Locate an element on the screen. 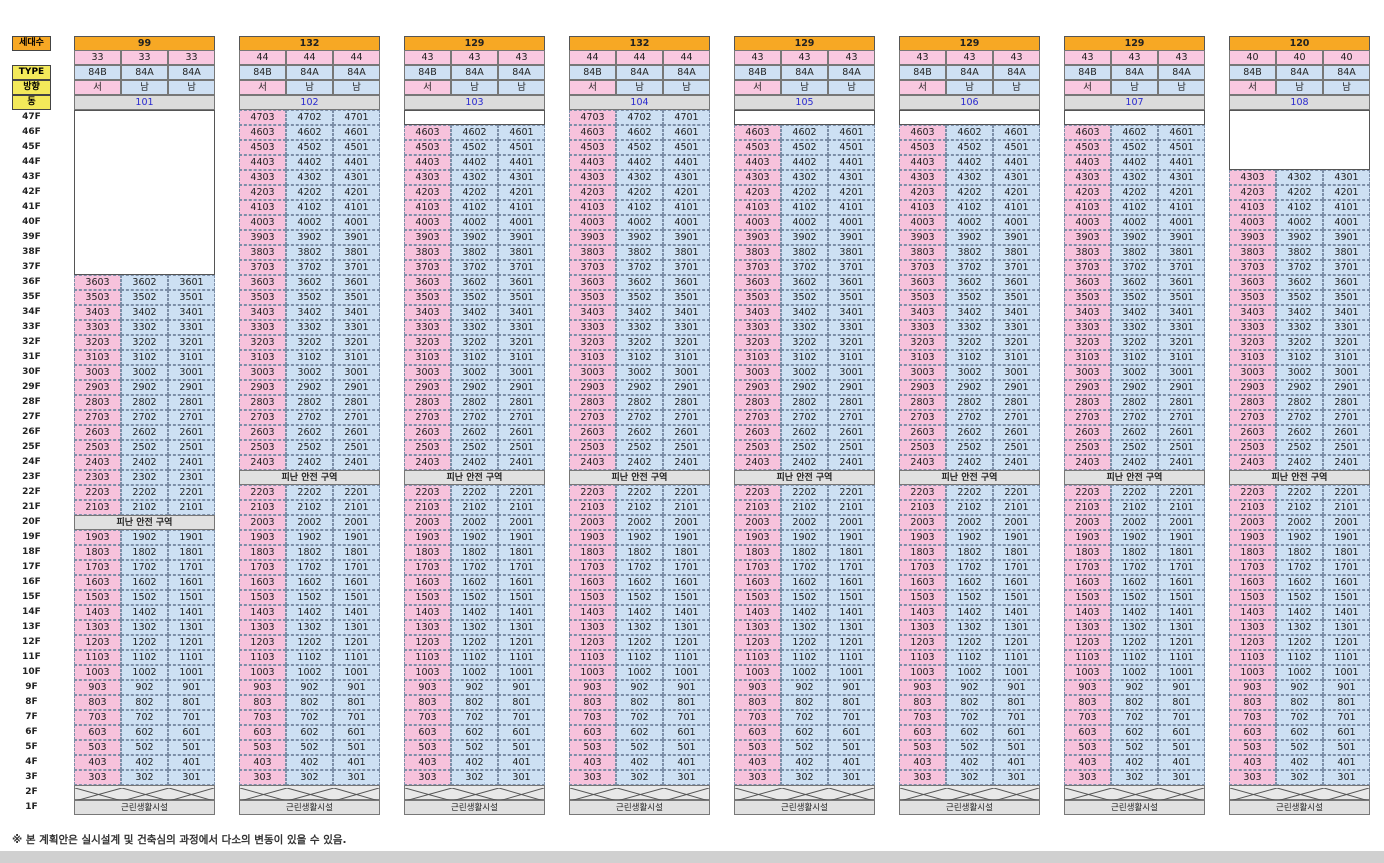 The image size is (1384, 863). building-total-households: 120 is located at coordinates (1299, 43).